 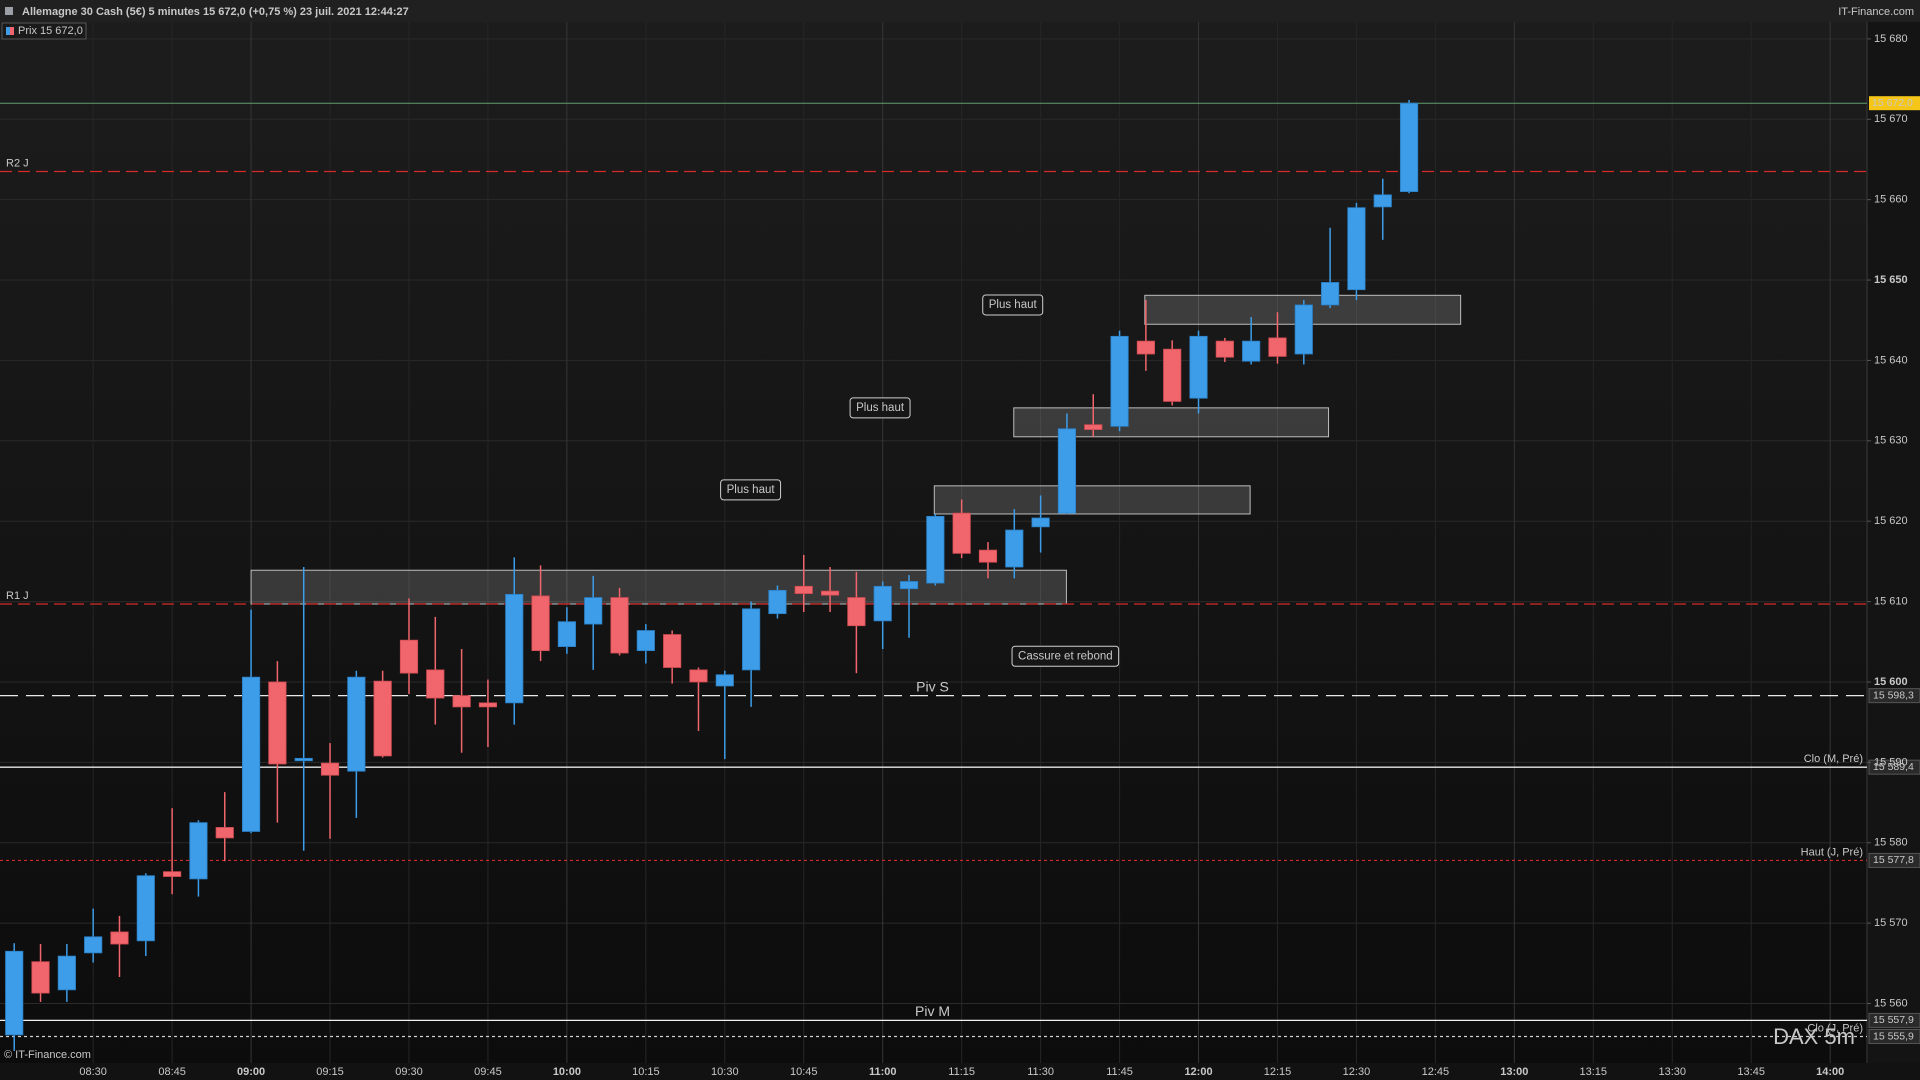 I want to click on header-bar, so click(x=960, y=11).